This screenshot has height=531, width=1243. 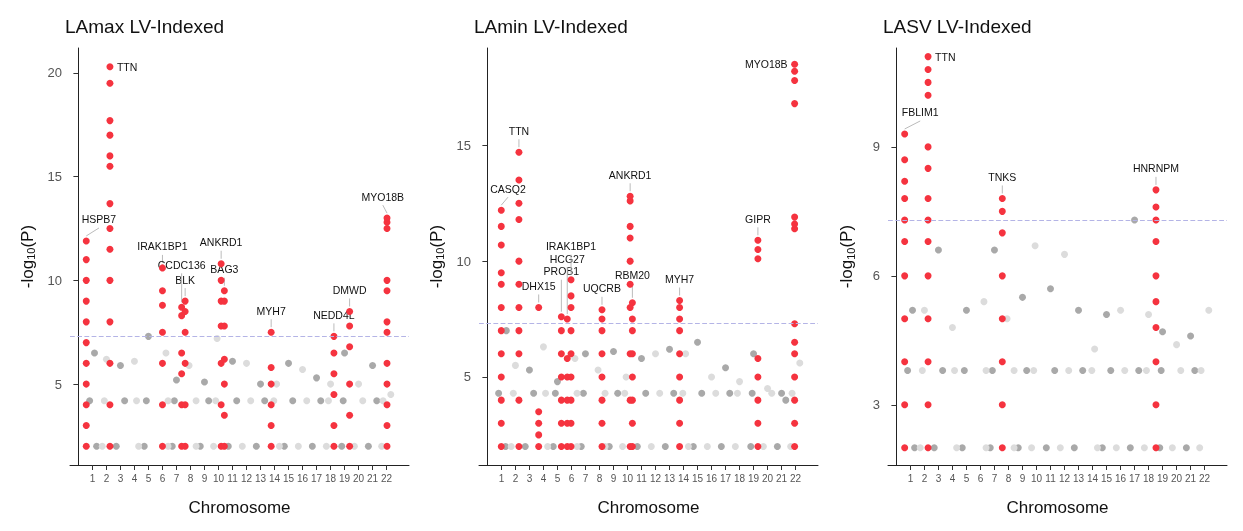 What do you see at coordinates (345, 478) in the screenshot?
I see `x-tick-label: 19` at bounding box center [345, 478].